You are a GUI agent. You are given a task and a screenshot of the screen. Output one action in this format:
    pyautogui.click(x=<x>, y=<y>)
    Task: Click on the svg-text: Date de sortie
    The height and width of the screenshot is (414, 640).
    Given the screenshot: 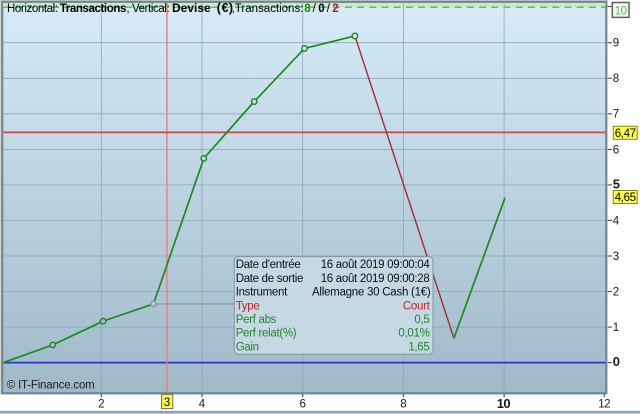 What is the action you would take?
    pyautogui.click(x=269, y=279)
    